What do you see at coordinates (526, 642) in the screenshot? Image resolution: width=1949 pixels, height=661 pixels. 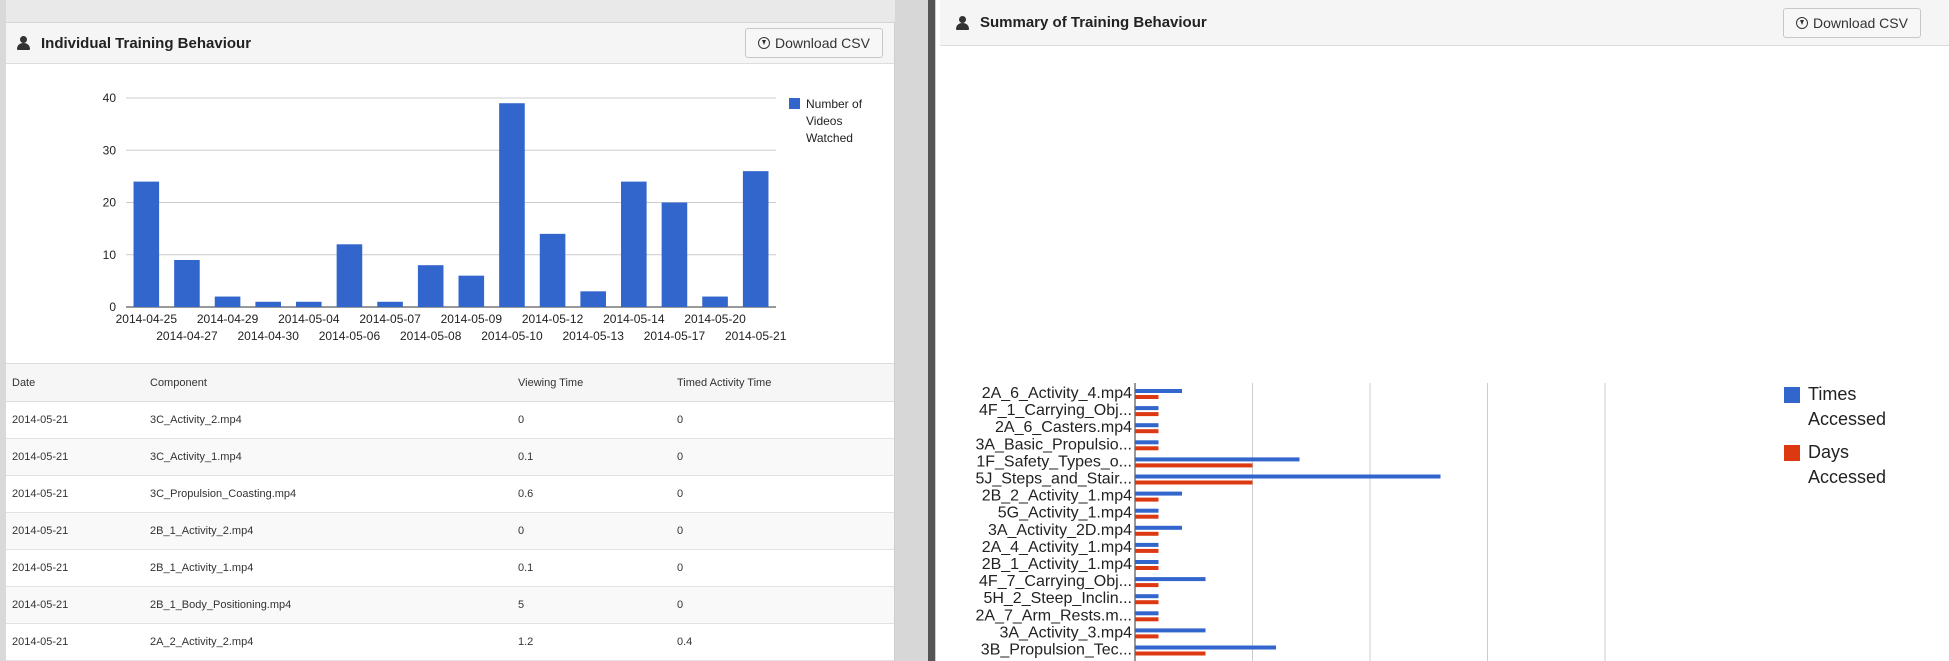 I see `cell-viewing-time: 1.2` at bounding box center [526, 642].